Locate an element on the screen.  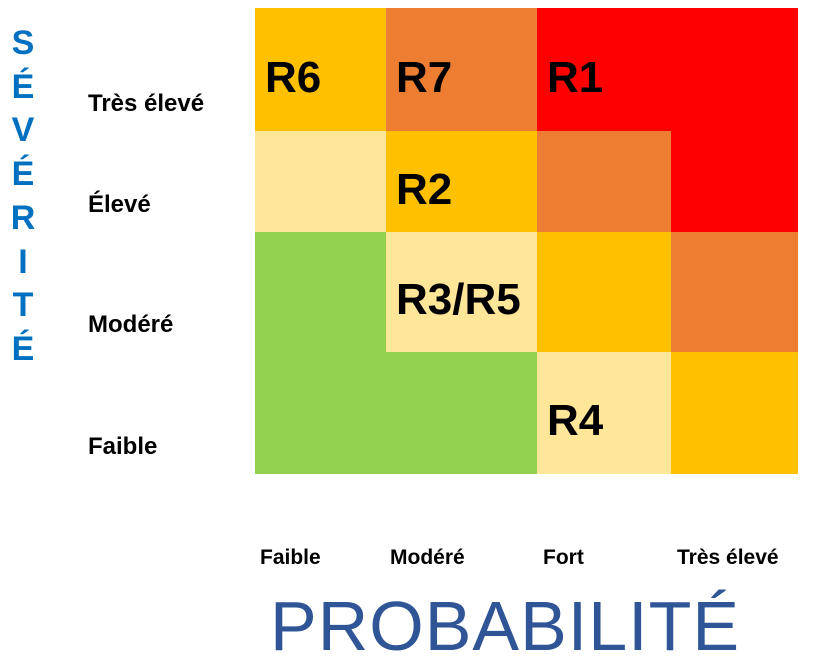
row-label-eleve: Élevé is located at coordinates (119, 204).